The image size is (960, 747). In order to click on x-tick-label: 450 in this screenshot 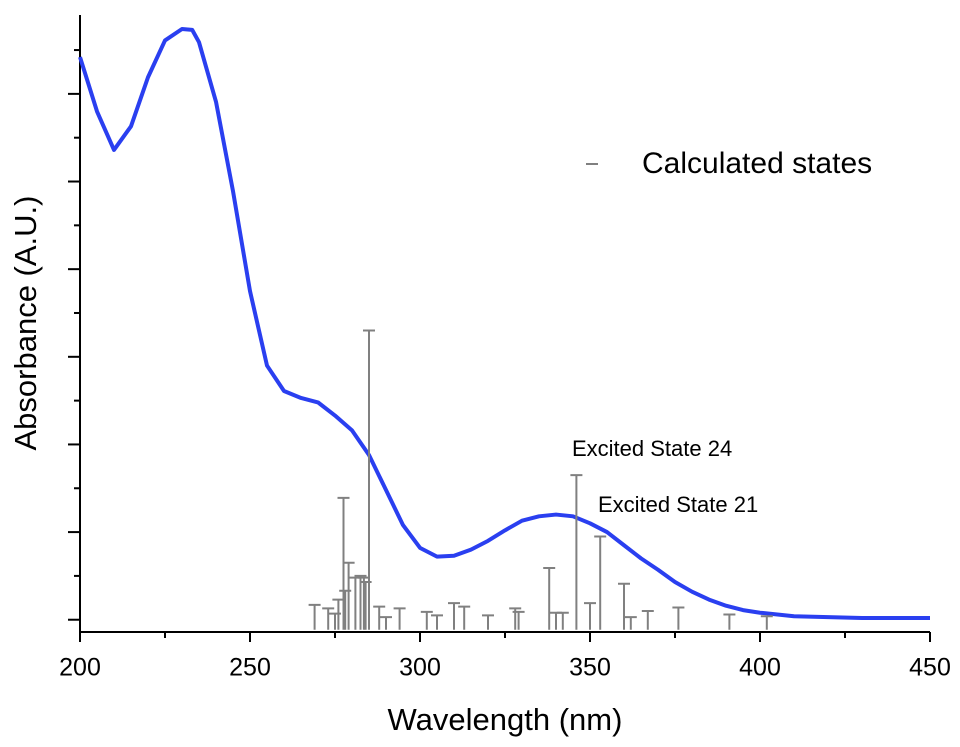, I will do `click(930, 668)`.